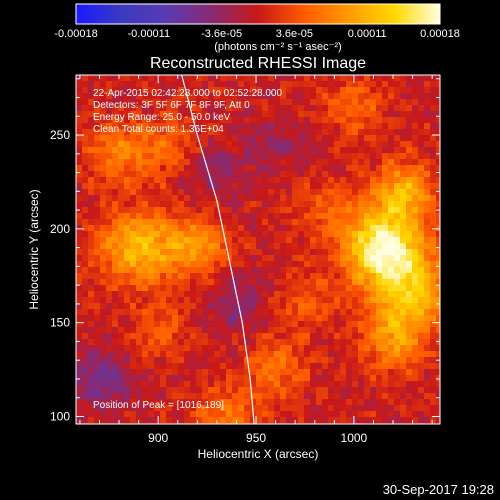 This screenshot has height=500, width=500. What do you see at coordinates (256, 438) in the screenshot?
I see `x-tick-label: 950` at bounding box center [256, 438].